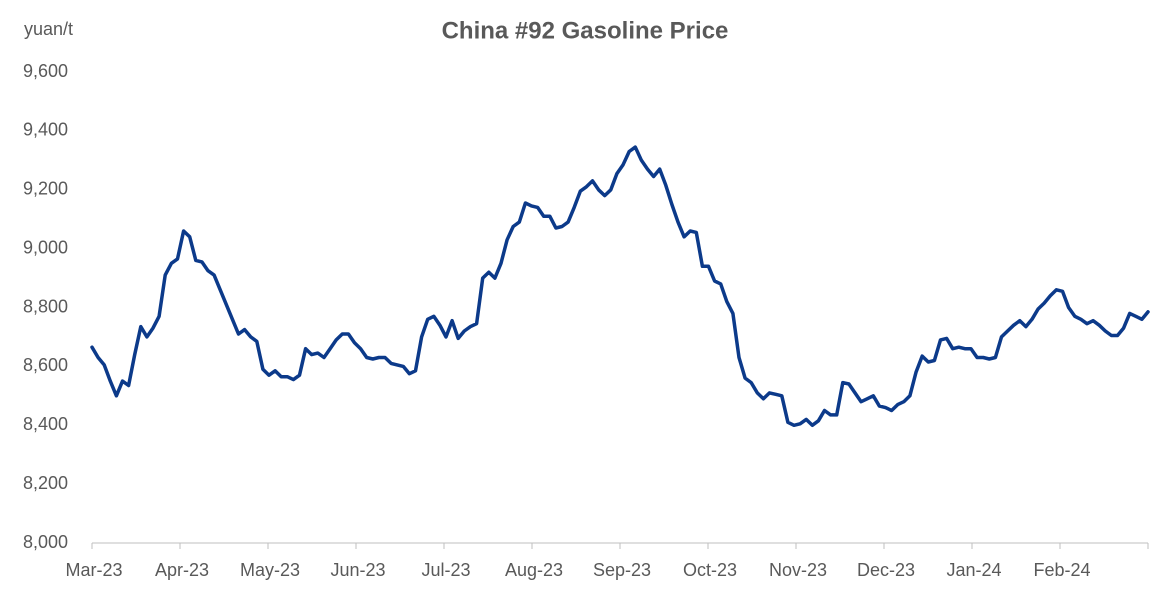 This screenshot has width=1170, height=594. What do you see at coordinates (622, 570) in the screenshot?
I see `x-tick-label: Sep-23` at bounding box center [622, 570].